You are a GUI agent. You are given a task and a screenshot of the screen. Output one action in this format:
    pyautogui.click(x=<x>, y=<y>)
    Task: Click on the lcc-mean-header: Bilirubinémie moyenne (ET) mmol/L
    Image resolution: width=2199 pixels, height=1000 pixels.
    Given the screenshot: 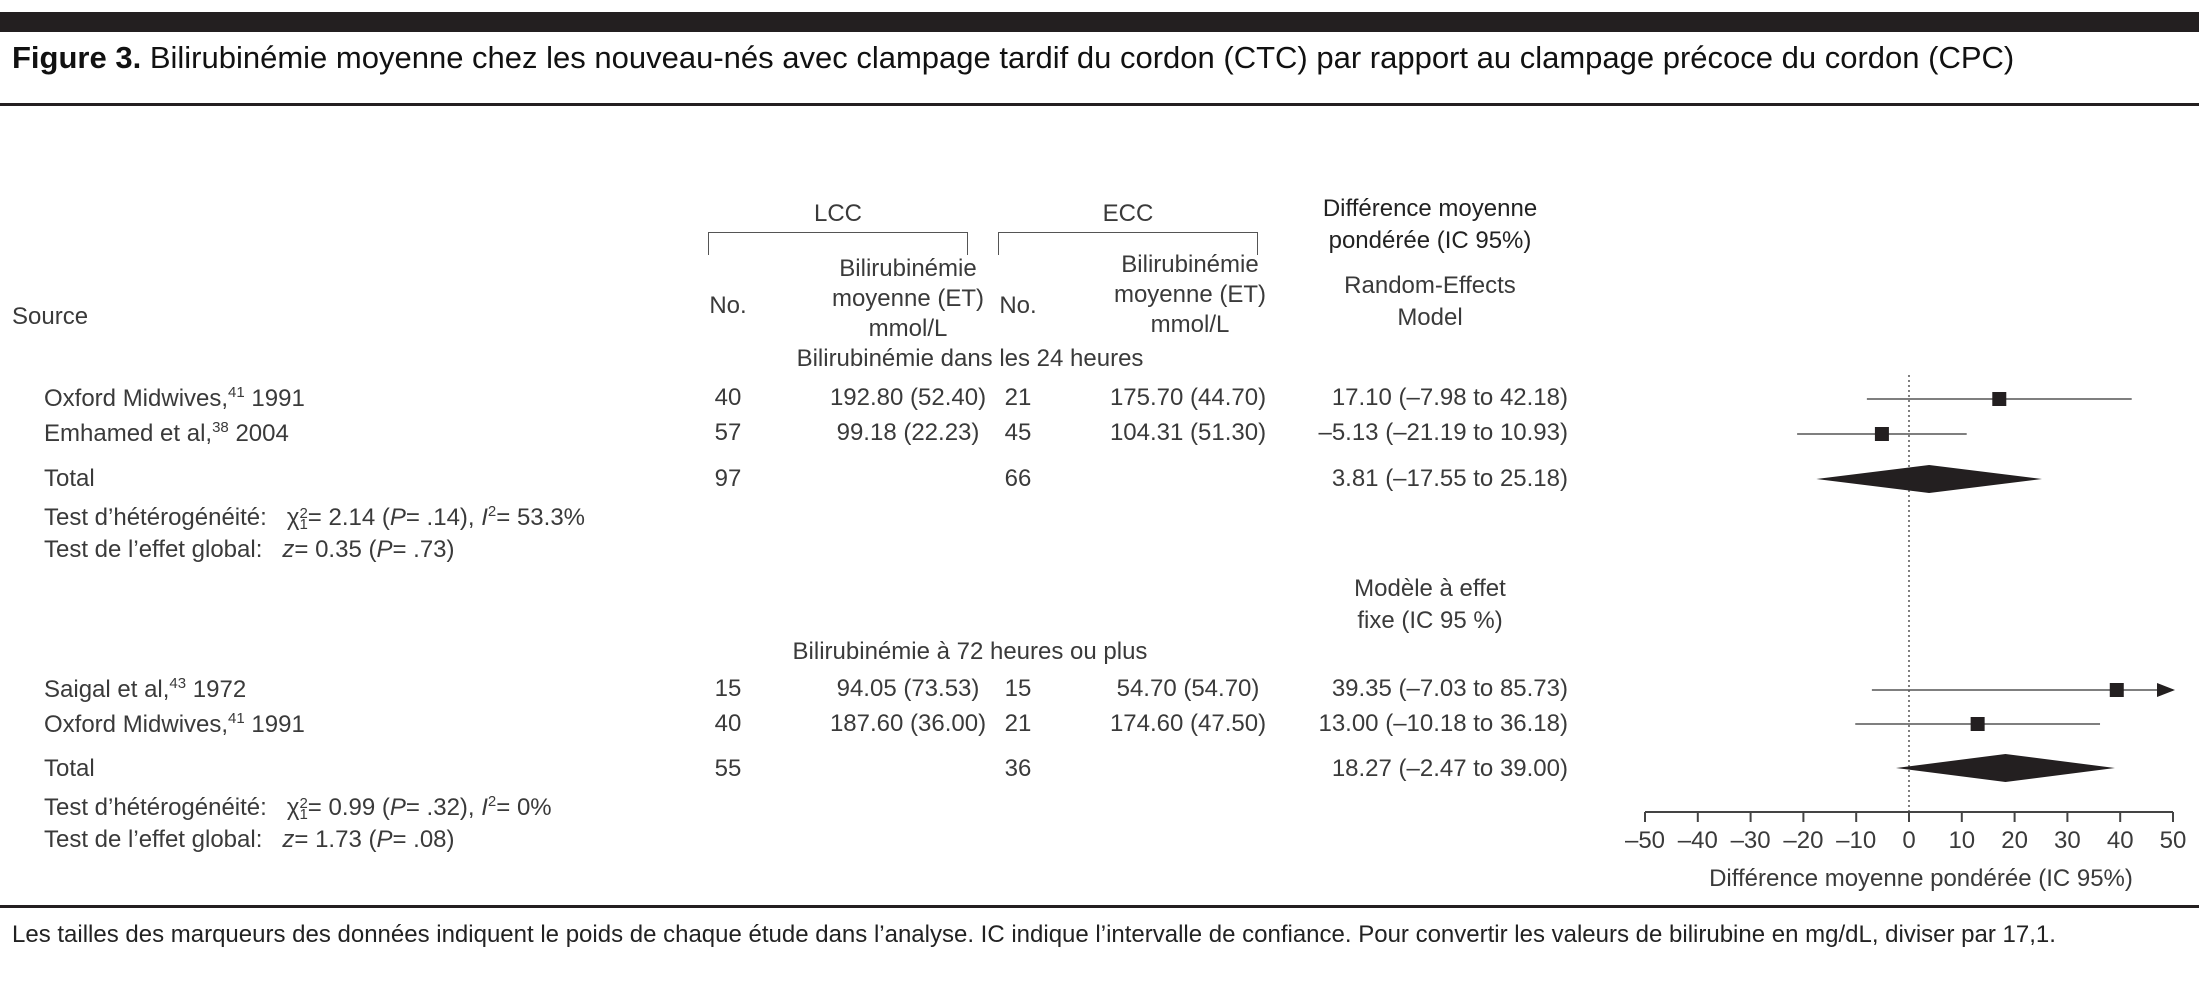 What is the action you would take?
    pyautogui.click(x=908, y=299)
    